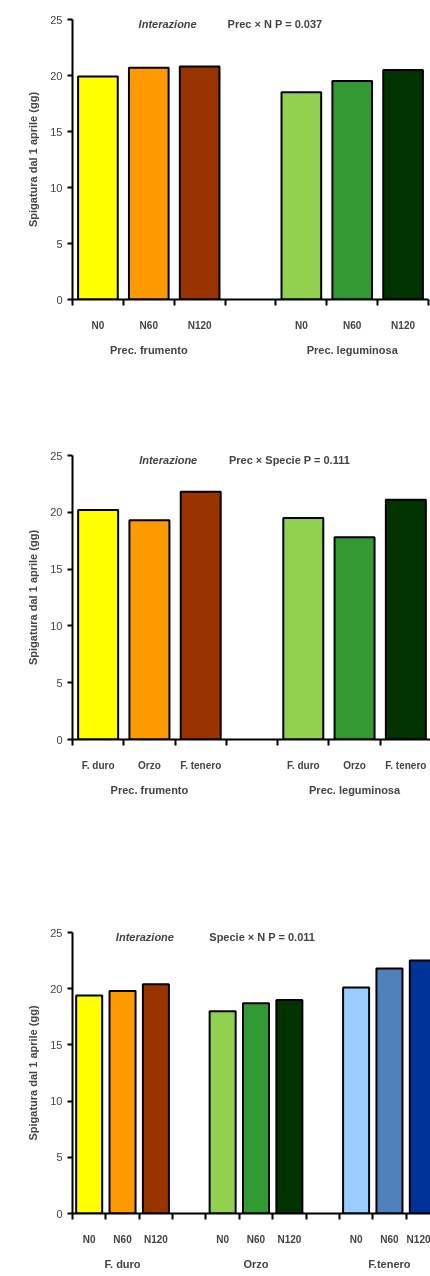 The height and width of the screenshot is (1276, 430). Describe the element at coordinates (289, 459) in the screenshot. I see `chart-subtitle: Prec × Specie P = 0.111` at that location.